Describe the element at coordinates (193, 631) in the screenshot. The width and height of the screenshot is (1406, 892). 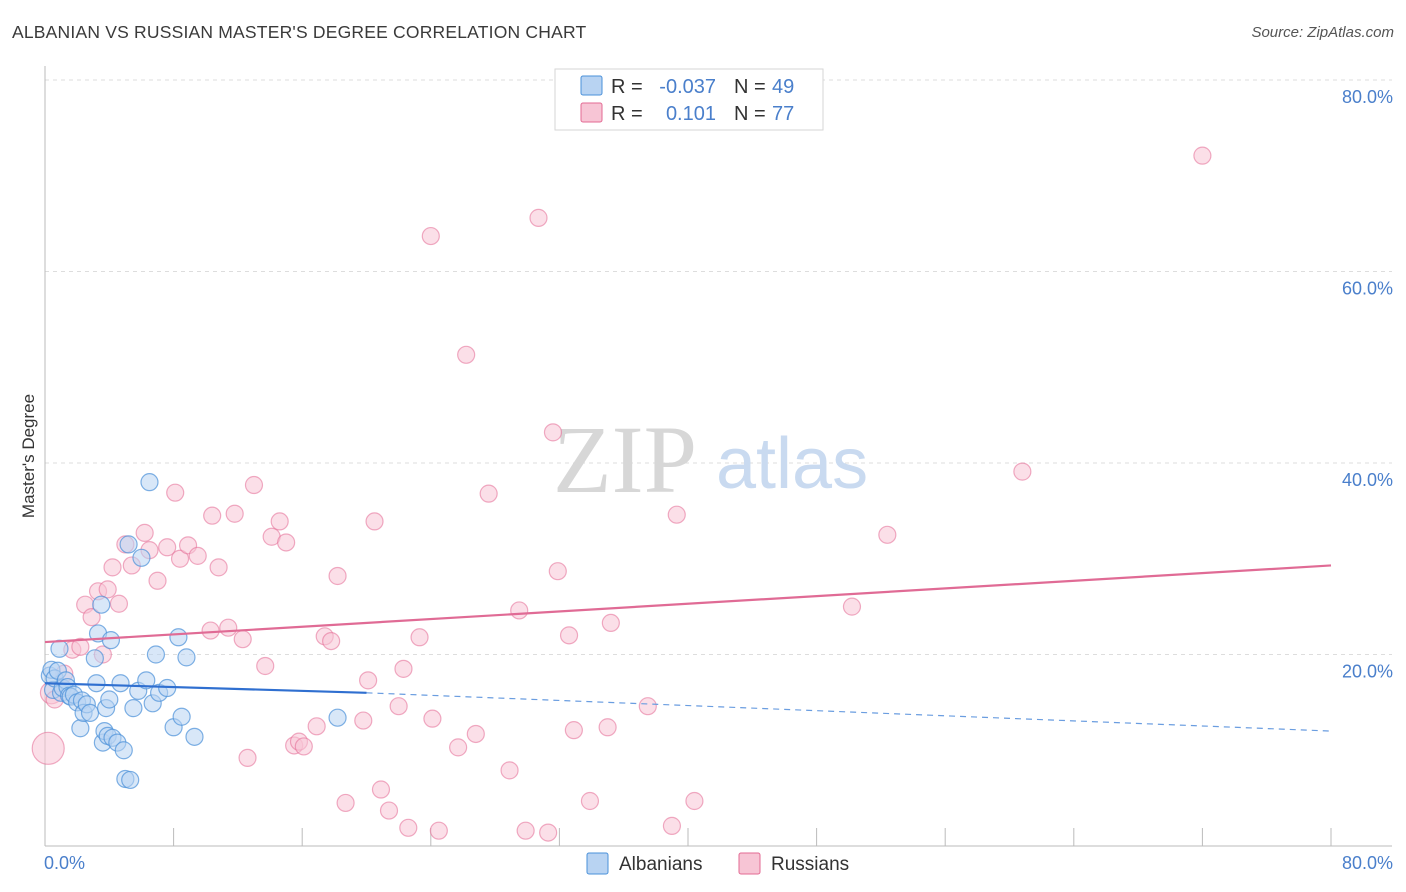
I see `albanians-series` at that location.